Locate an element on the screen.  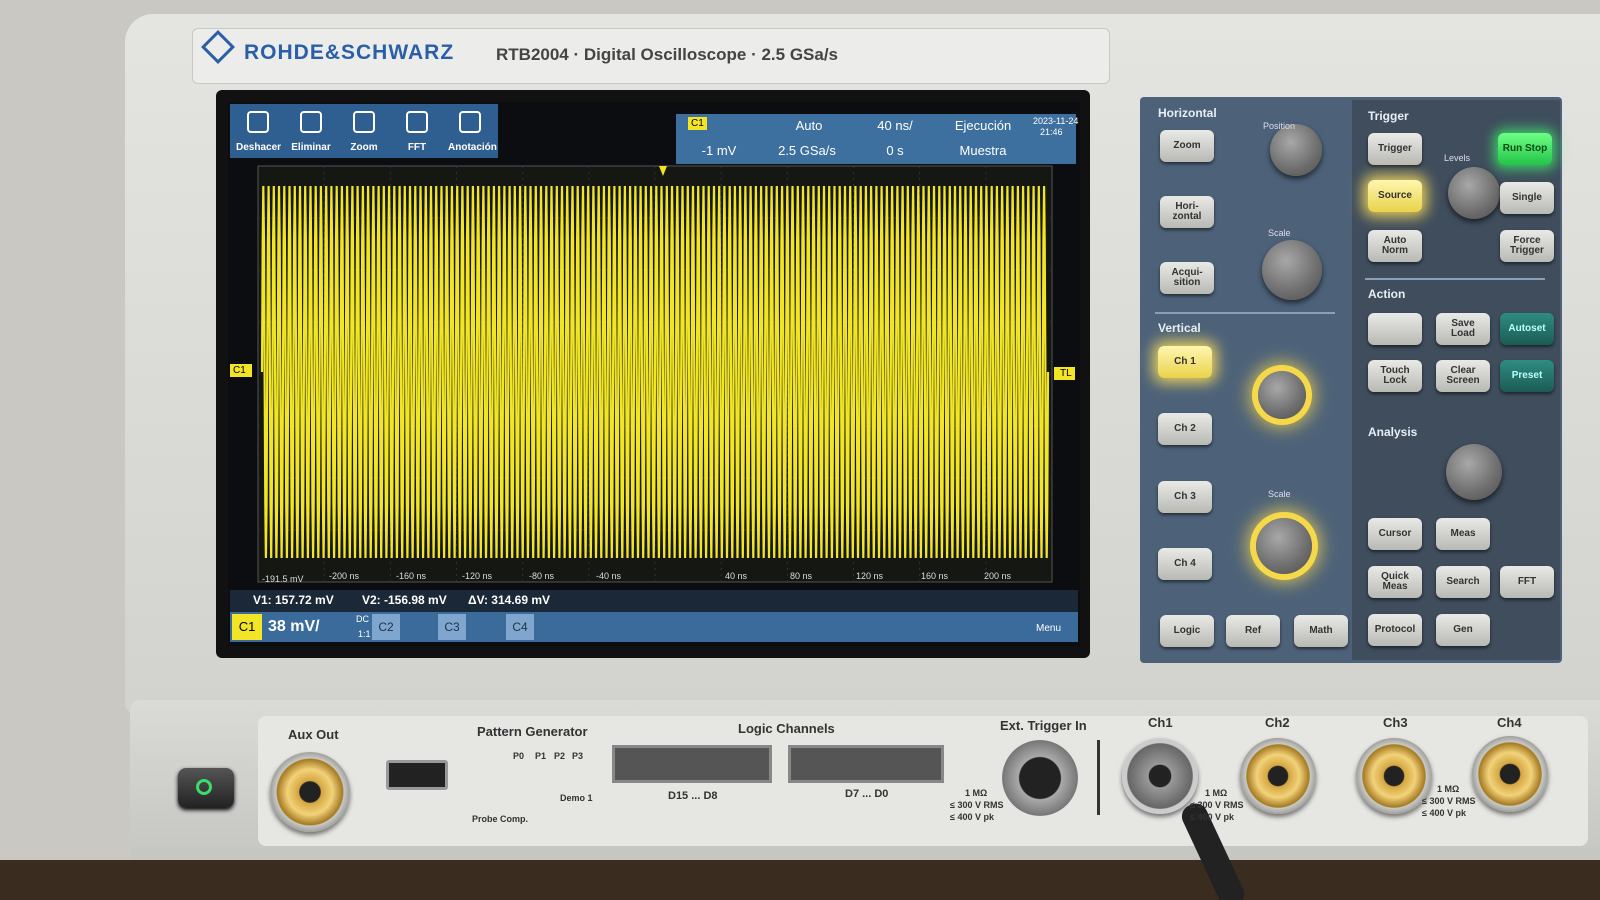
power-icon is located at coordinates (204, 787).